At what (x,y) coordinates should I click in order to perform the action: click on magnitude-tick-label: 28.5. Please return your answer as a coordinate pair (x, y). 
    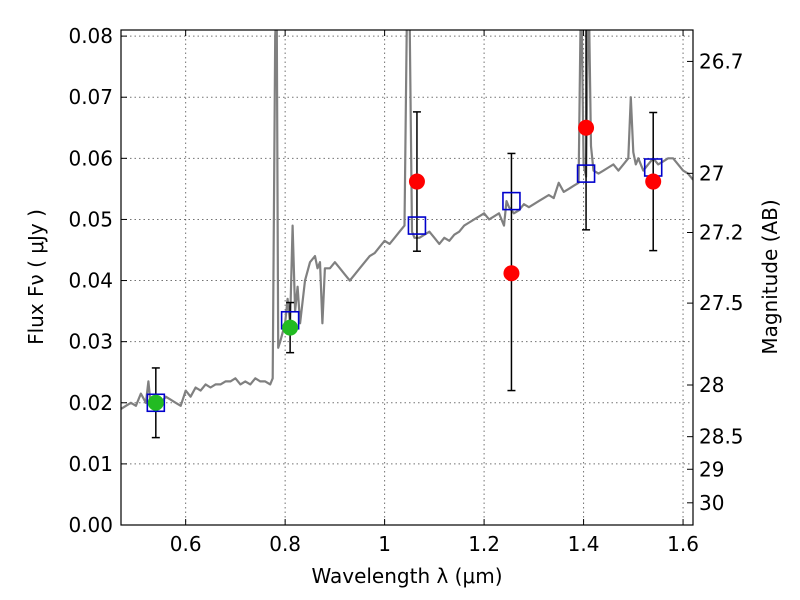
    Looking at the image, I should click on (721, 437).